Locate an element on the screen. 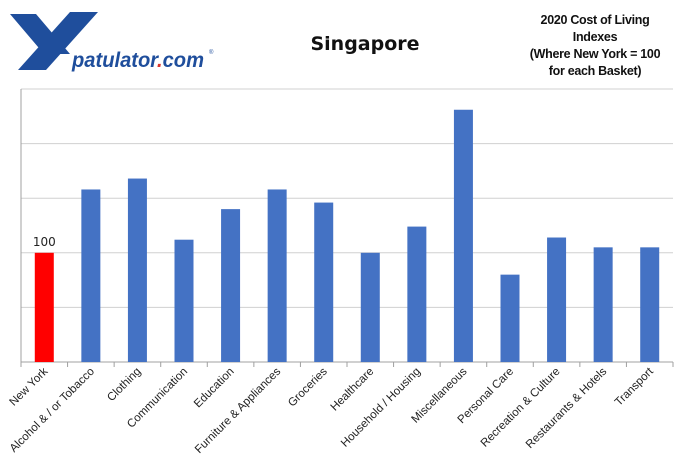  data-label: 100 is located at coordinates (44, 242).